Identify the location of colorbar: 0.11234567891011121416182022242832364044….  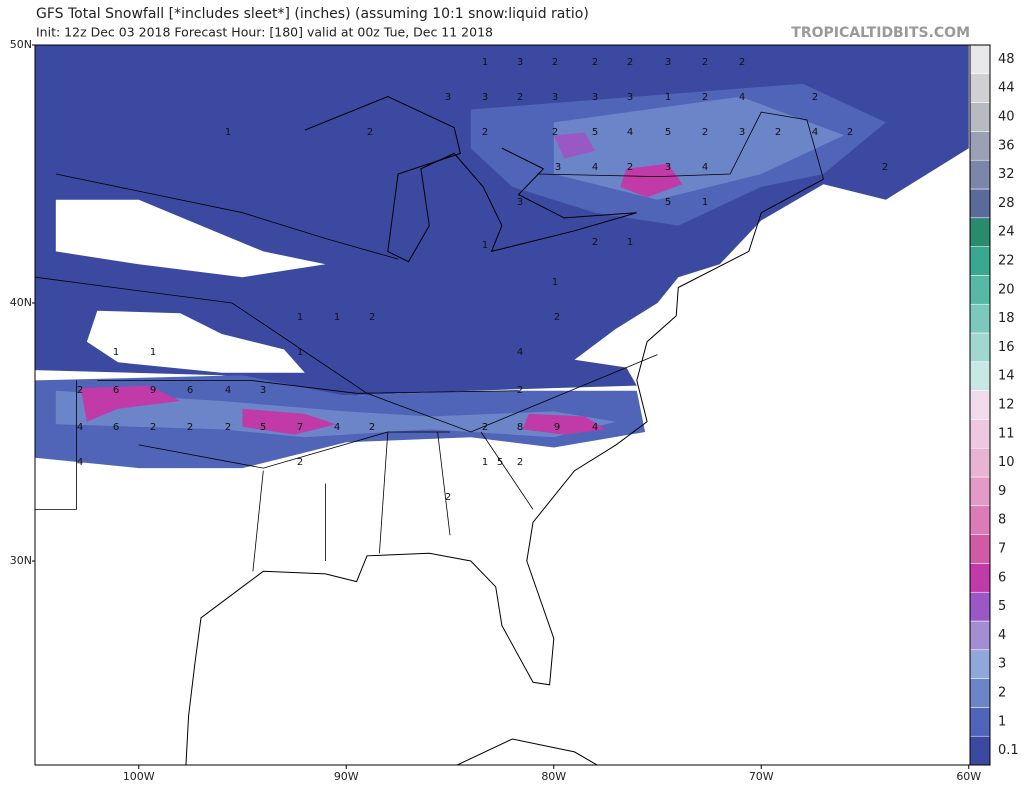
(994, 405).